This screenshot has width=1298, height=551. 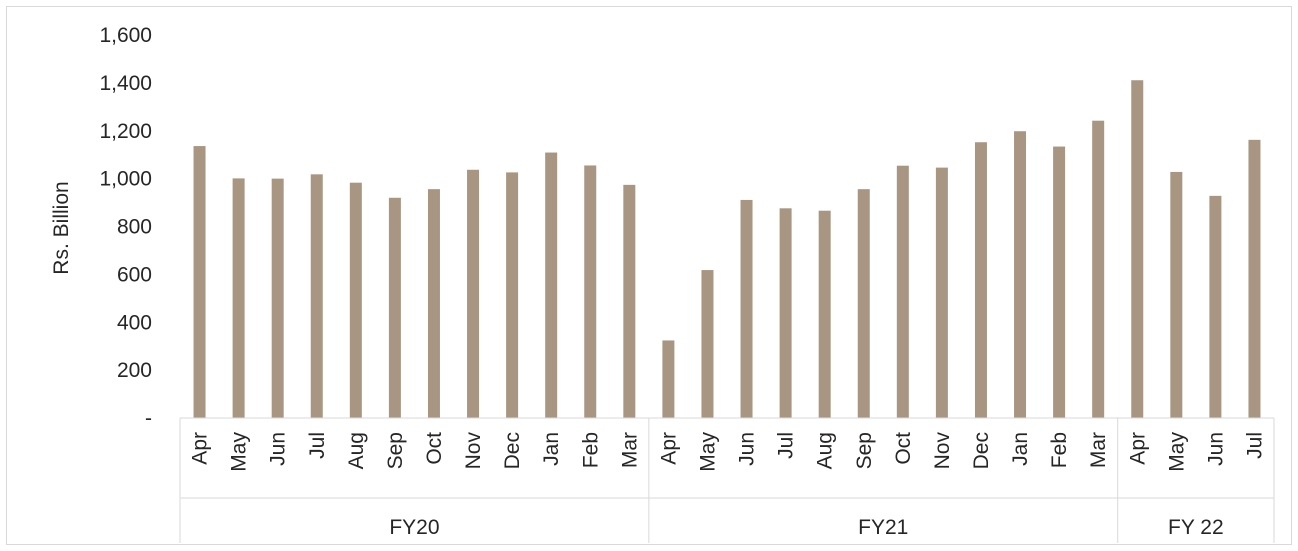 I want to click on y-axis-label: Rs. Billion, so click(x=61, y=227).